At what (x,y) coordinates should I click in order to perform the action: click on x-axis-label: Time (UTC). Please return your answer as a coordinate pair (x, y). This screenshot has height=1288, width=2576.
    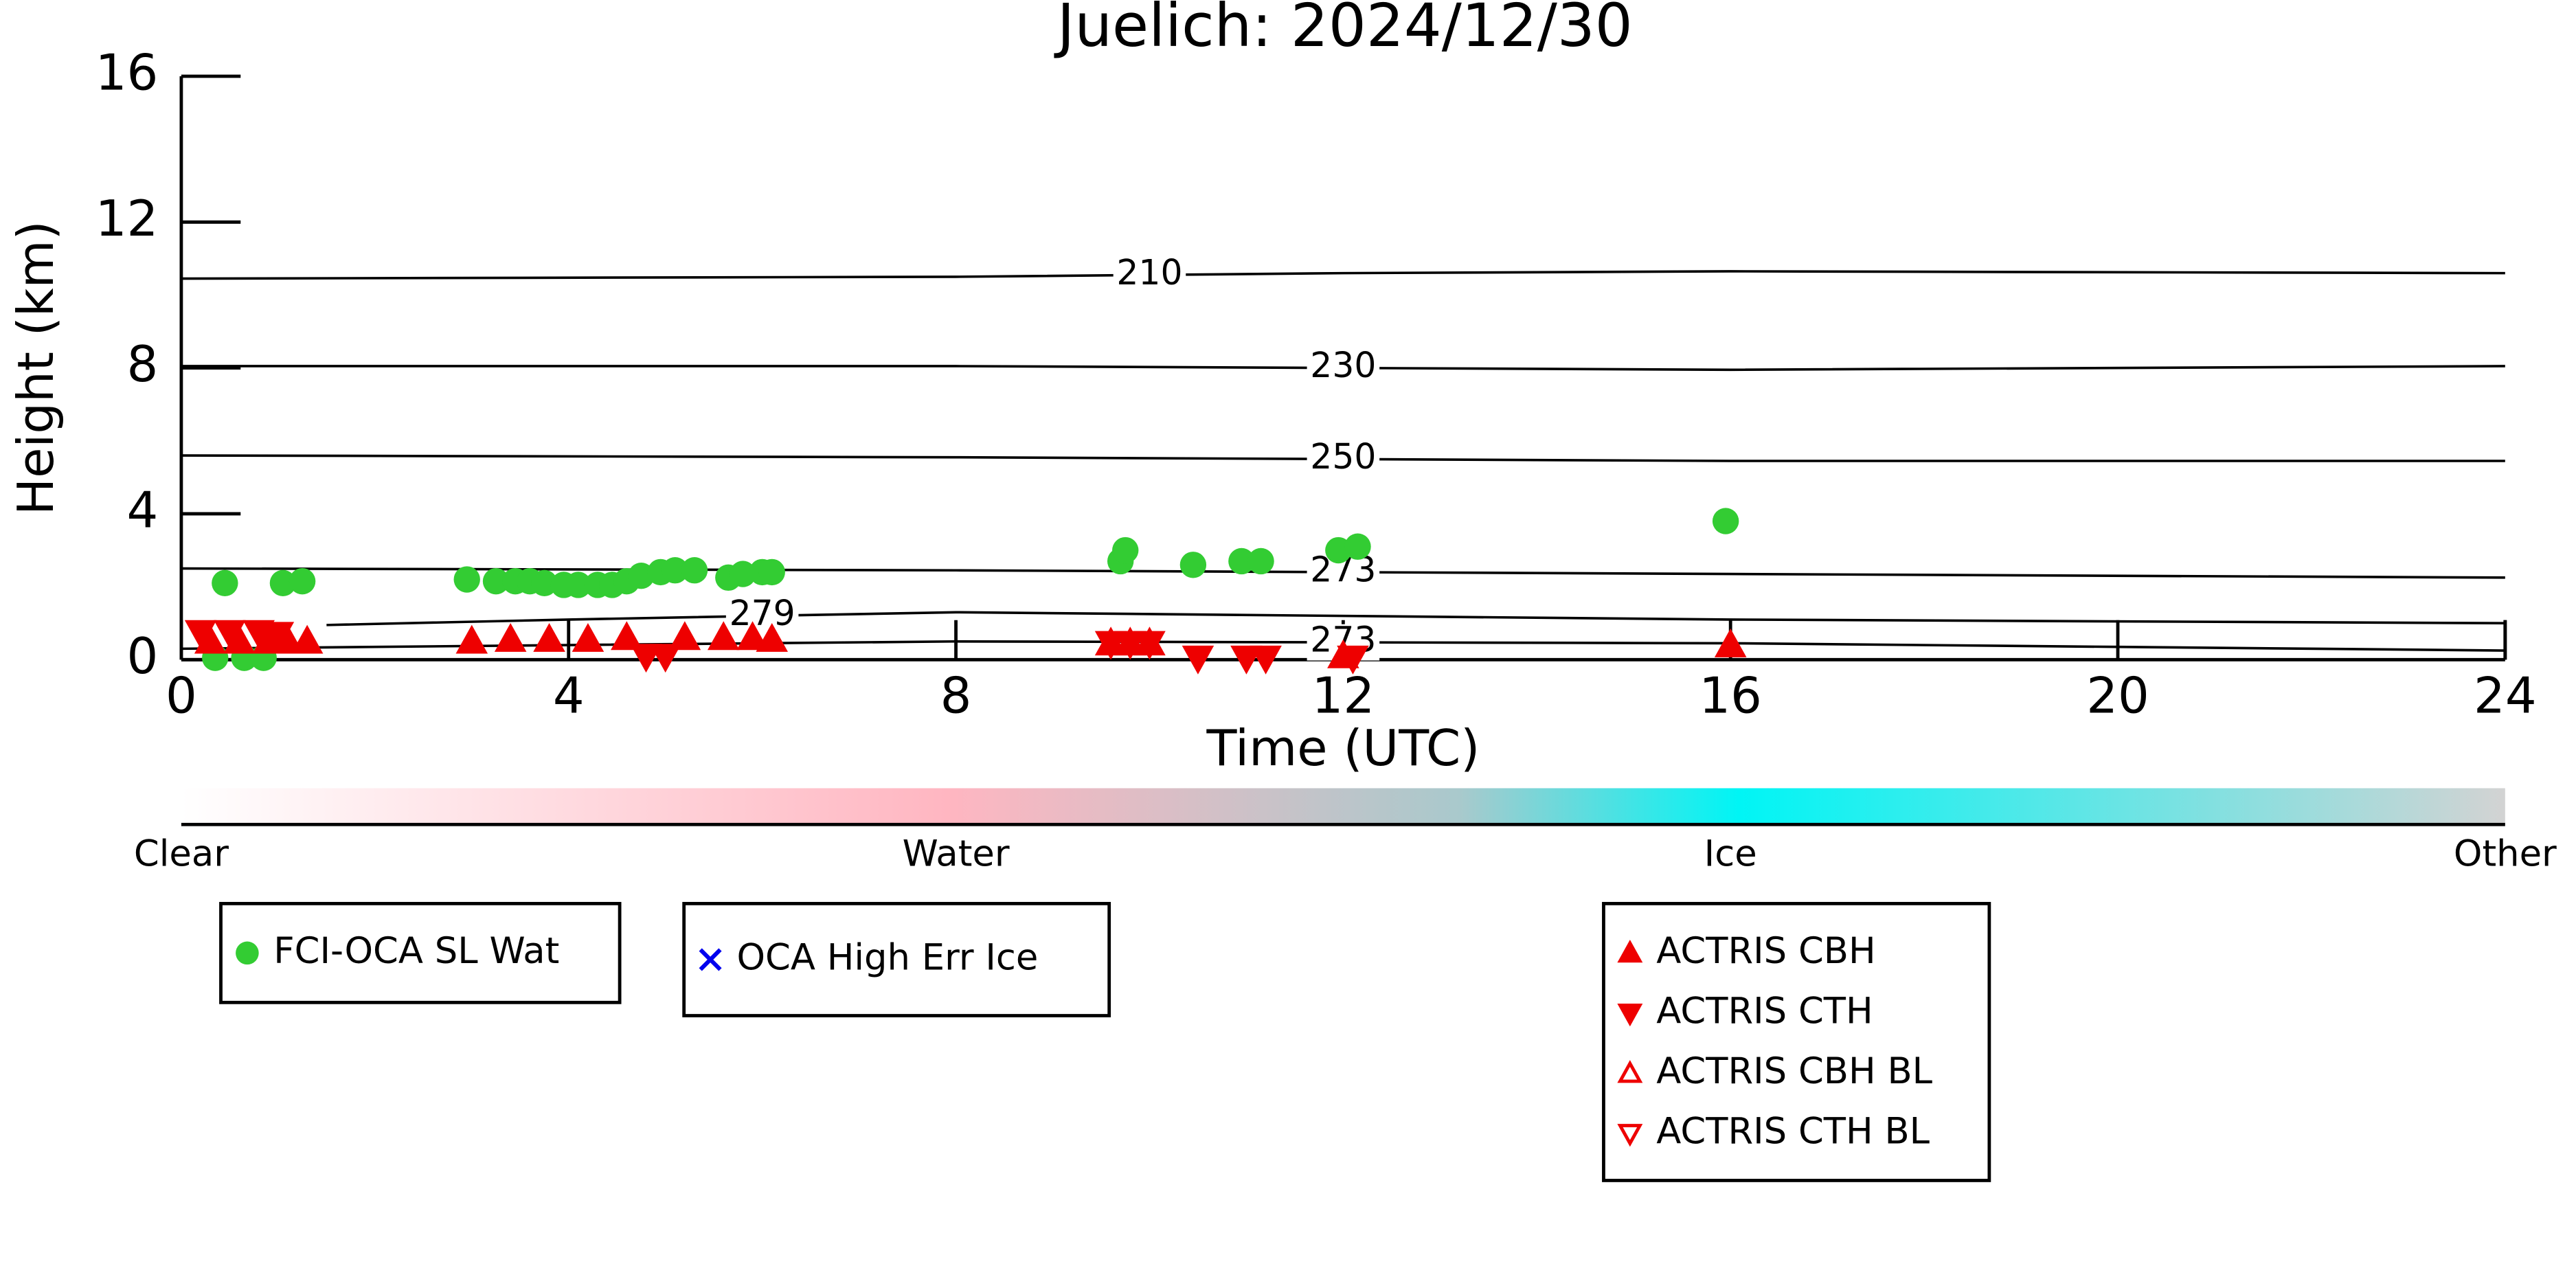
    Looking at the image, I should click on (1343, 748).